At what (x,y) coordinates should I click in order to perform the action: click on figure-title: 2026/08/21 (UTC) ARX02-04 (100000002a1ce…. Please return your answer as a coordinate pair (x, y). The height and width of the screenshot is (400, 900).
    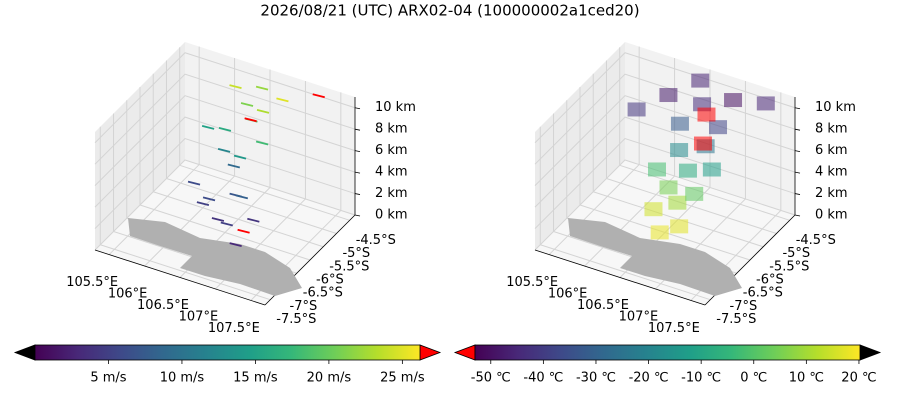
    Looking at the image, I should click on (449, 11).